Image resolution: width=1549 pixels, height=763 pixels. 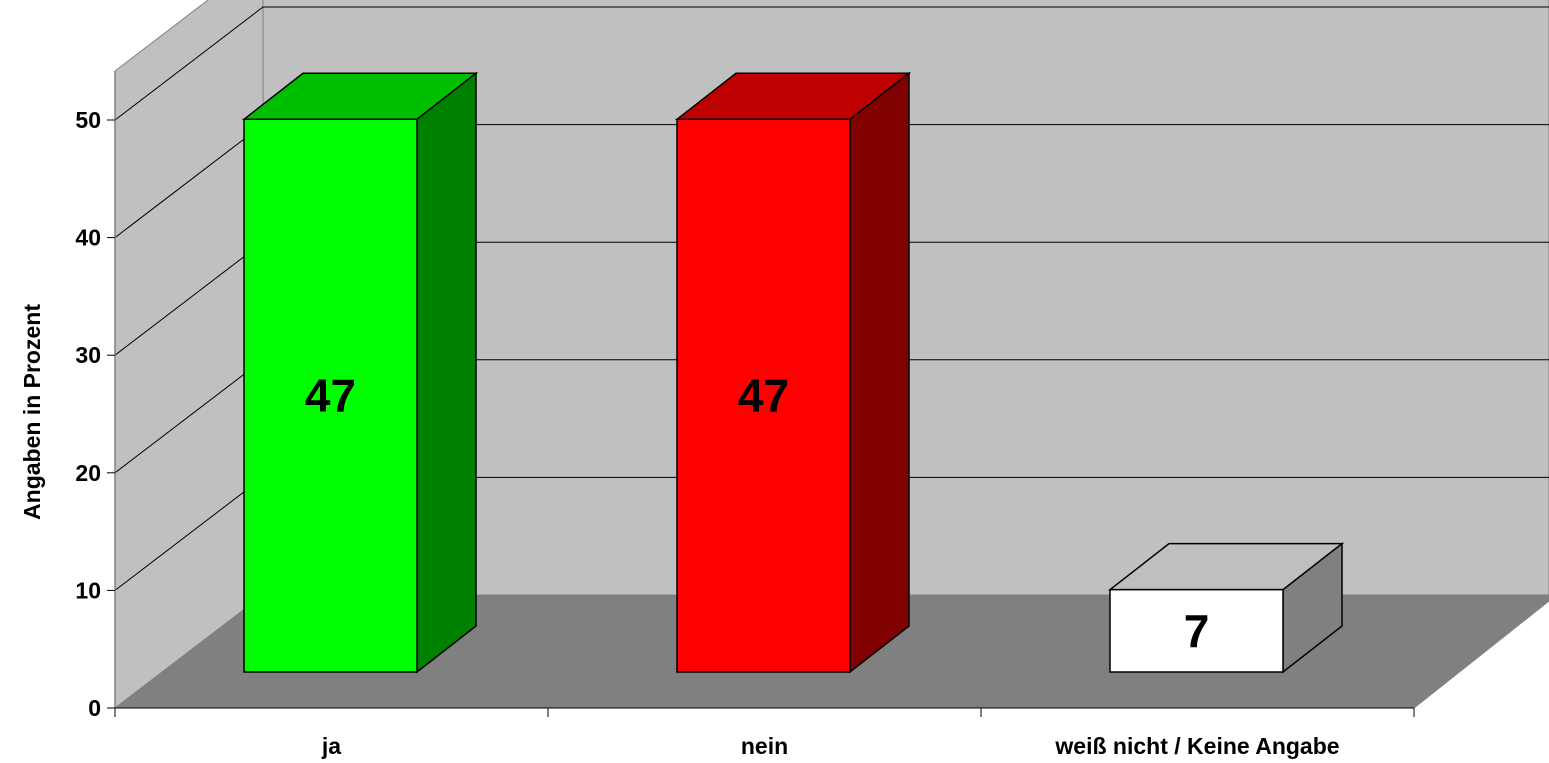 What do you see at coordinates (95, 396) in the screenshot?
I see `y-axis: 0 10 20 30 40 50` at bounding box center [95, 396].